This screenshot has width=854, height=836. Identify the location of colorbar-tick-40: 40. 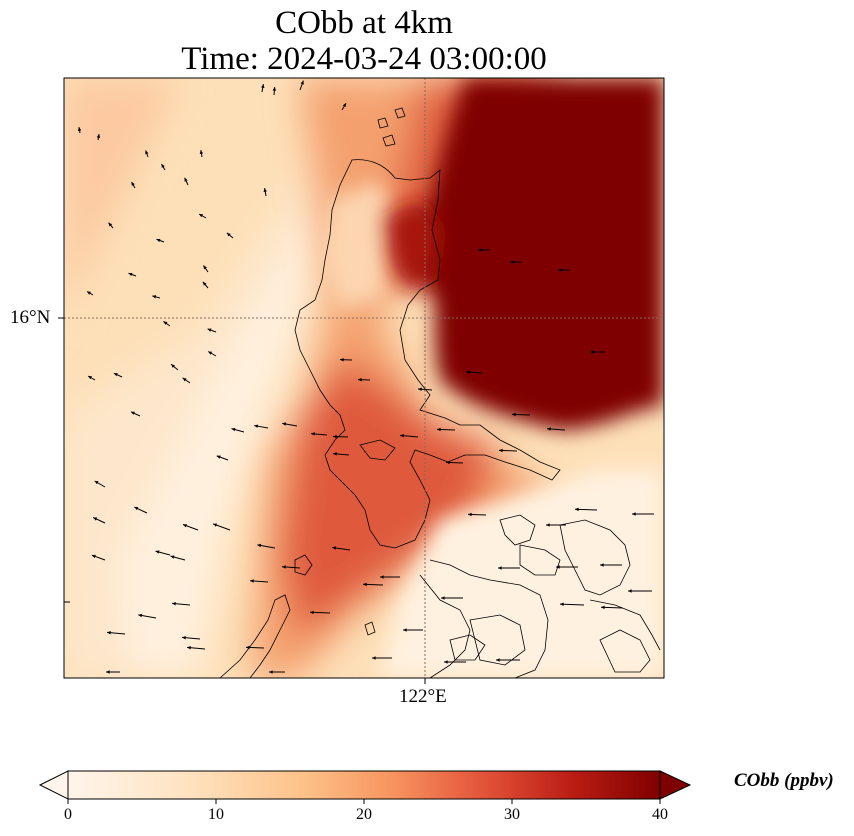
(660, 814).